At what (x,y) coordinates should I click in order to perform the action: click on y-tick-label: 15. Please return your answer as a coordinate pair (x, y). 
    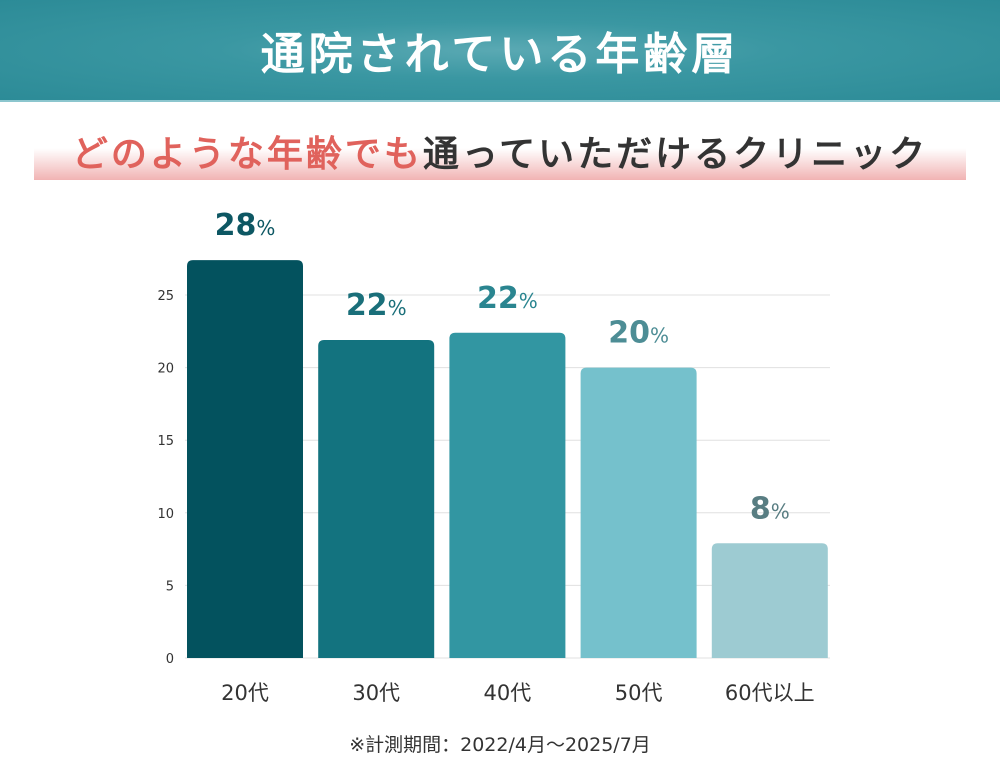
    Looking at the image, I should click on (165, 441).